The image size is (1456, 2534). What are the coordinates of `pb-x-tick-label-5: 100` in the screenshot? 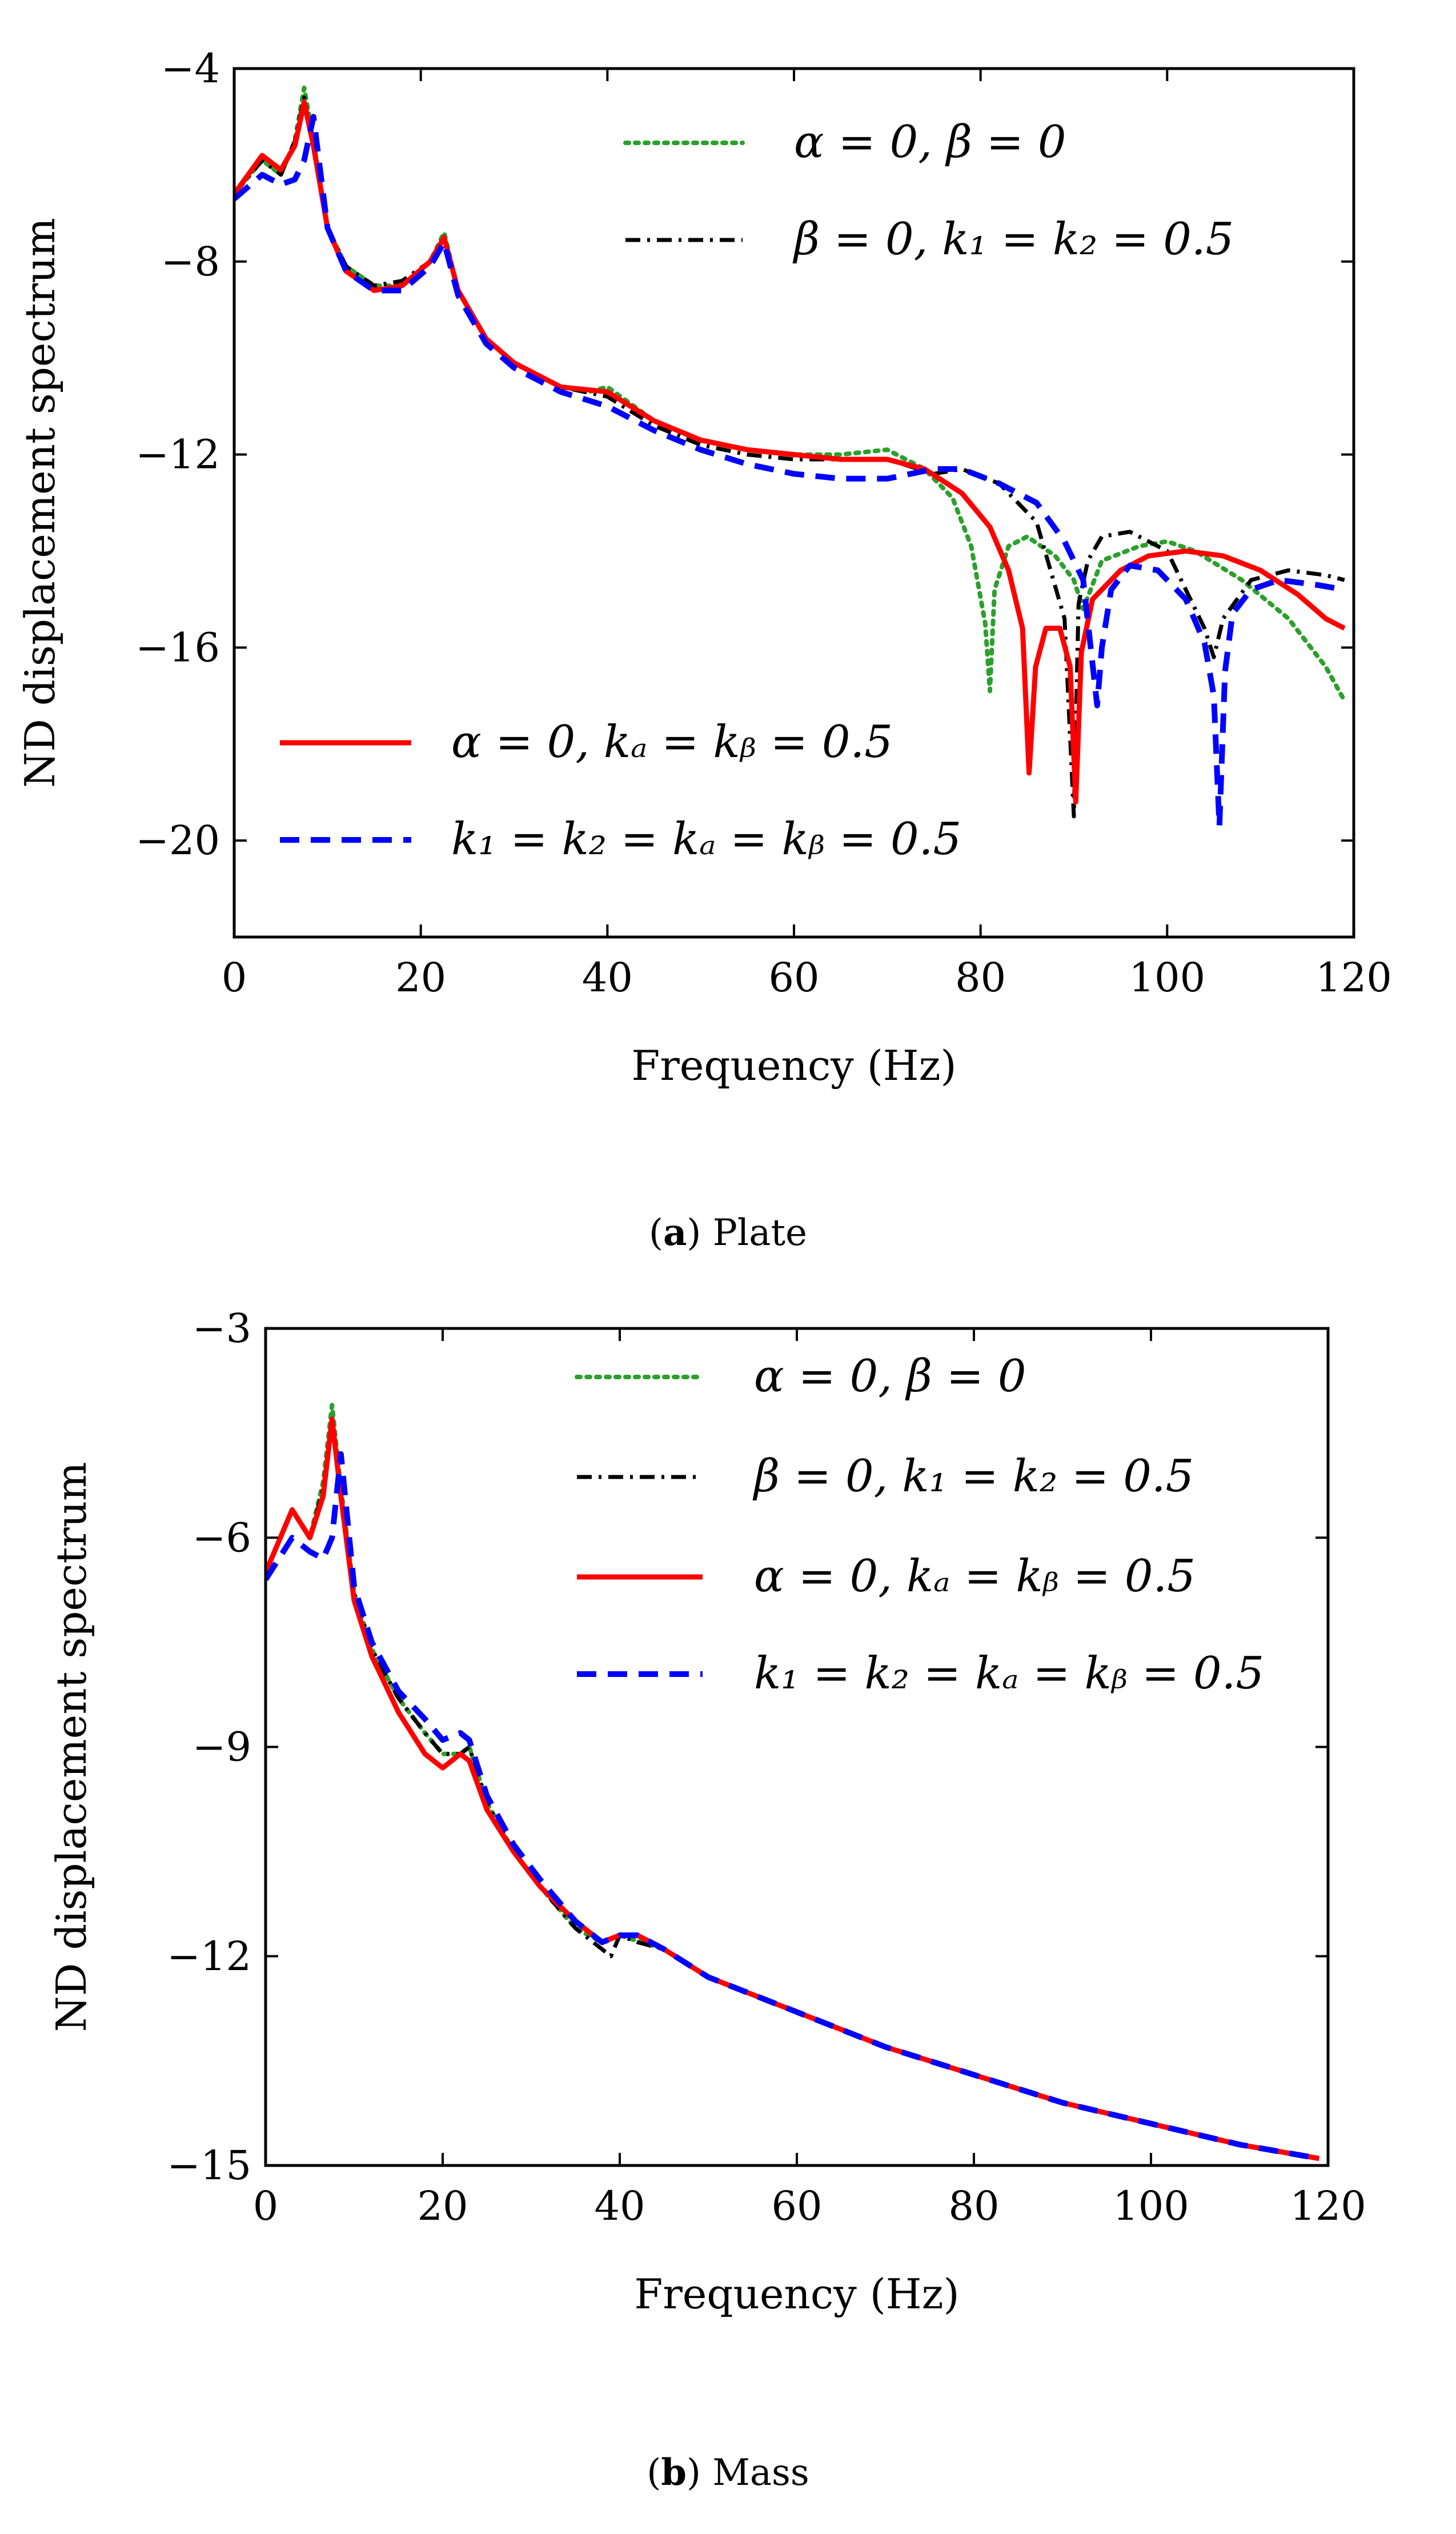 It's located at (1151, 2206).